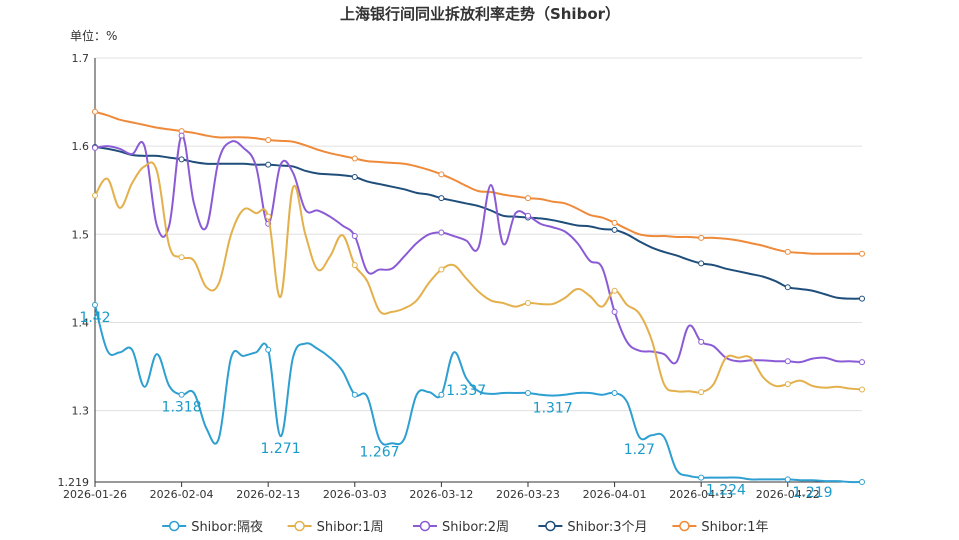 This screenshot has height=540, width=959. Describe the element at coordinates (553, 409) in the screenshot. I see `data-label: 1.317` at that location.